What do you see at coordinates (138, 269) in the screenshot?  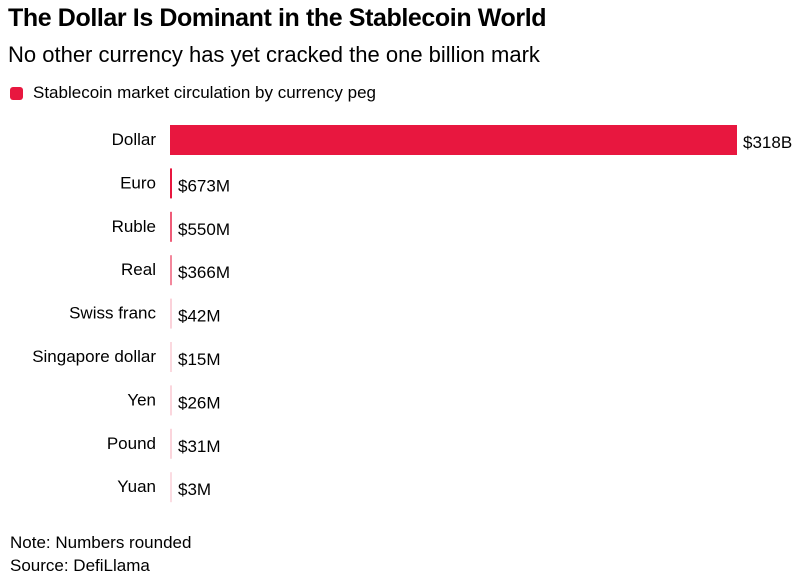 I see `category-label-real: Real` at bounding box center [138, 269].